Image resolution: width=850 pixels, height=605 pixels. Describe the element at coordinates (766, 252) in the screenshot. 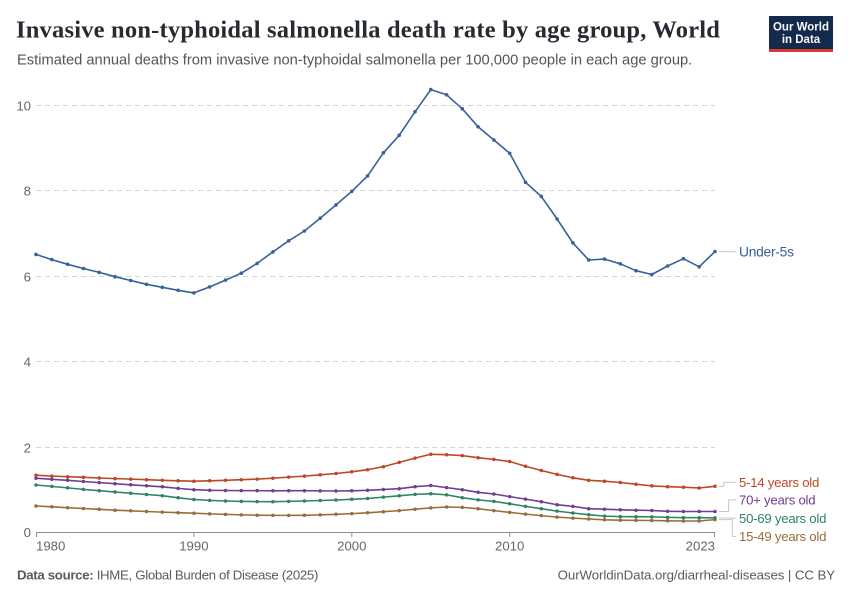

I see `svg-text: Under-5s` at that location.